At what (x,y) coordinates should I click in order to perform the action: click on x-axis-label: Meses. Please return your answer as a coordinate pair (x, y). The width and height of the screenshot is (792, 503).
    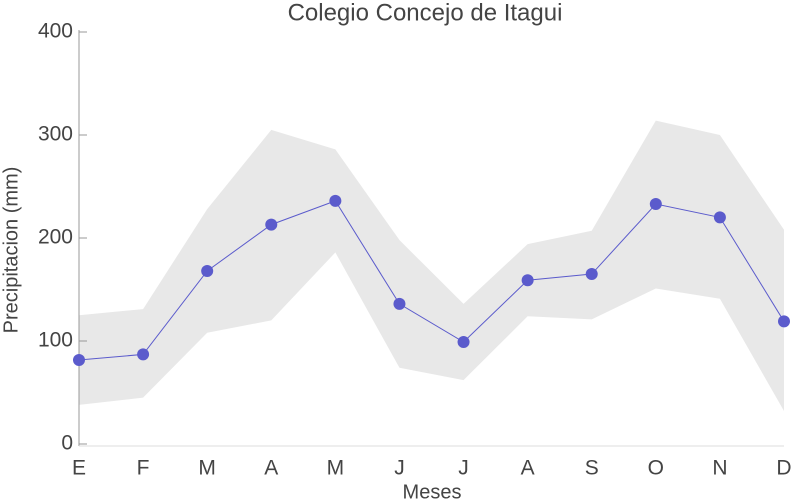
    Looking at the image, I should click on (432, 492).